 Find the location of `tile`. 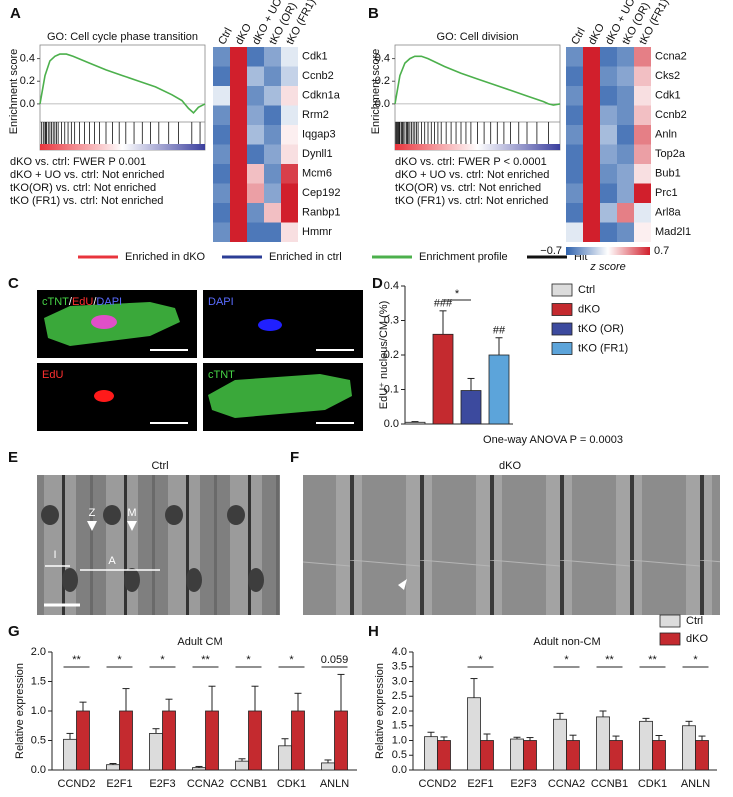

tile is located at coordinates (283, 324).